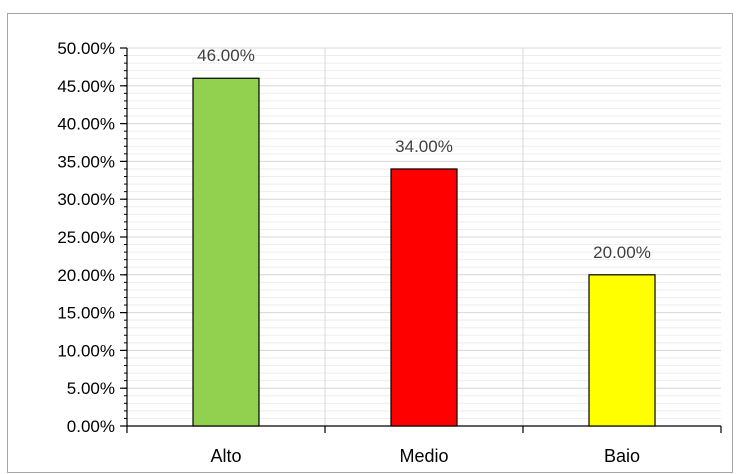 This screenshot has height=474, width=739. I want to click on data-label: 20.00%, so click(622, 252).